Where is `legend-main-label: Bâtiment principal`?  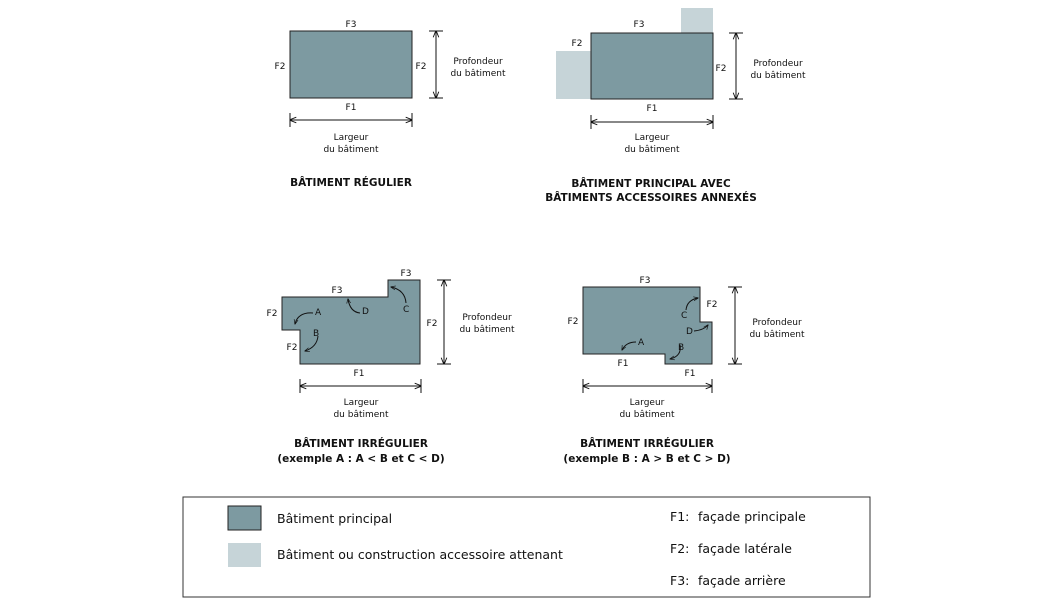
legend-main-label: Bâtiment principal is located at coordinates (334, 518).